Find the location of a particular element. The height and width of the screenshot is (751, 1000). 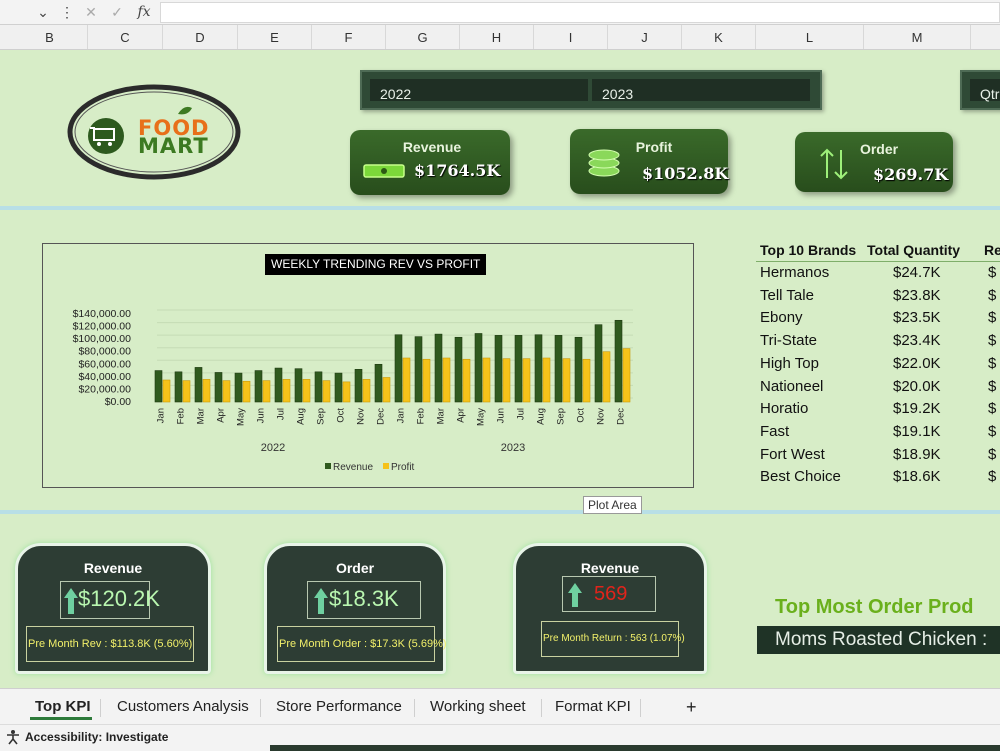

y-tick-label: $40,000.00 is located at coordinates (104, 377).